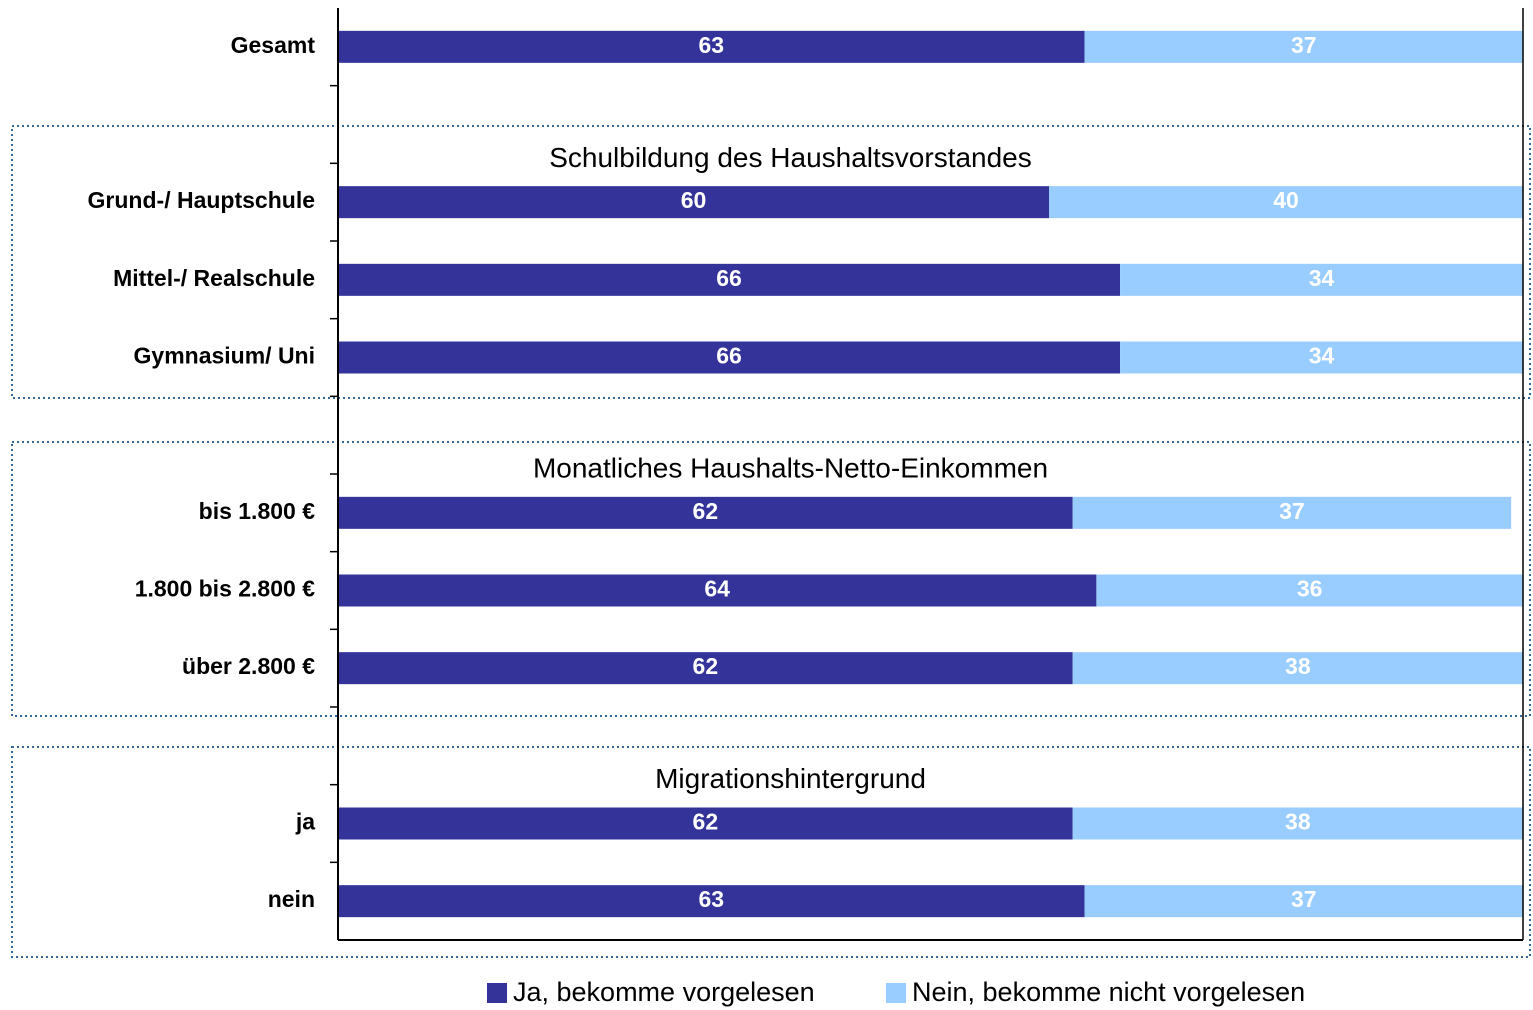 The width and height of the screenshot is (1533, 1010). I want to click on legend-label: Nein, bekomme nicht vorgelesen, so click(1108, 992).